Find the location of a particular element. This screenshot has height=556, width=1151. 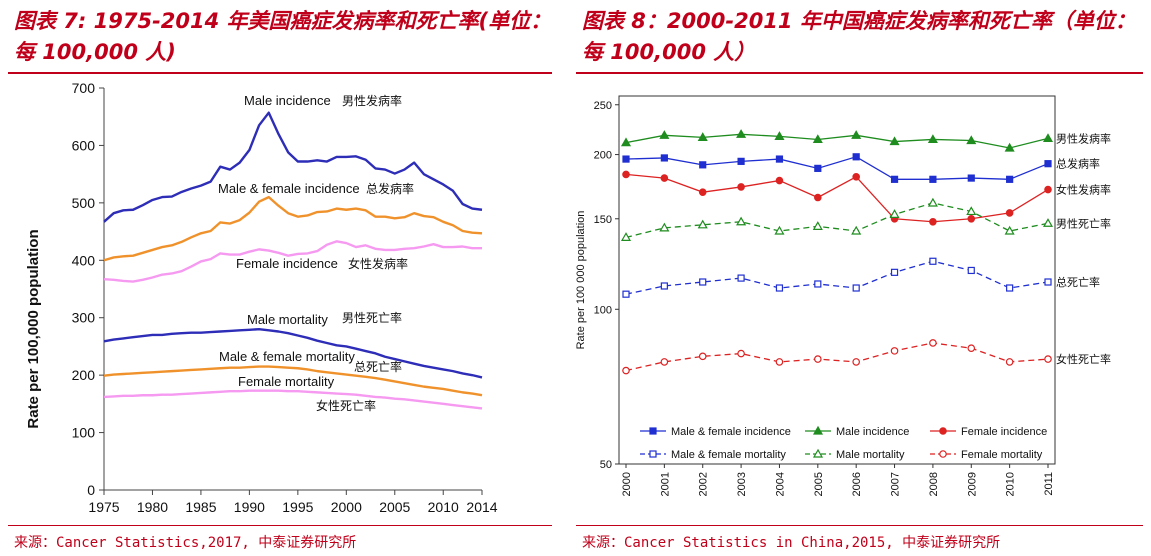

series-label-female-mortality: Female mortality is located at coordinates (286, 381).